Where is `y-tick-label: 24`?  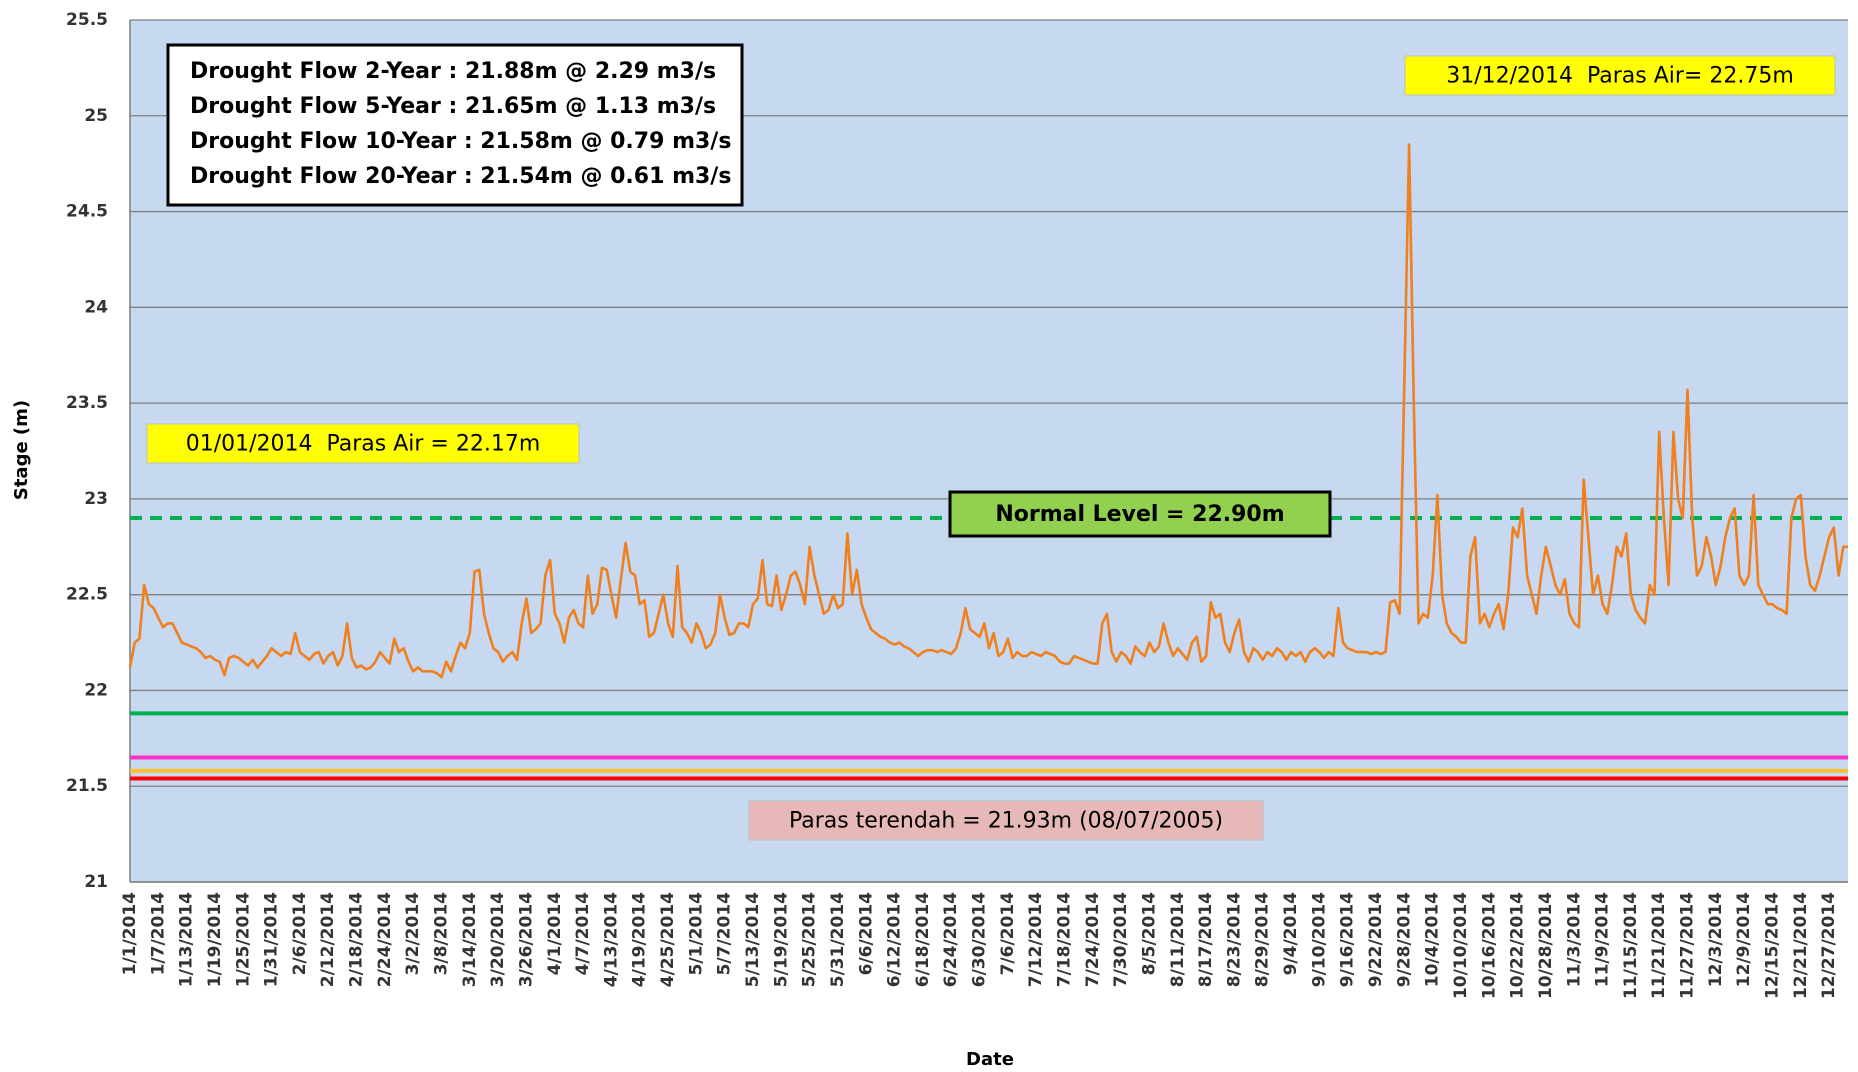 y-tick-label: 24 is located at coordinates (96, 307).